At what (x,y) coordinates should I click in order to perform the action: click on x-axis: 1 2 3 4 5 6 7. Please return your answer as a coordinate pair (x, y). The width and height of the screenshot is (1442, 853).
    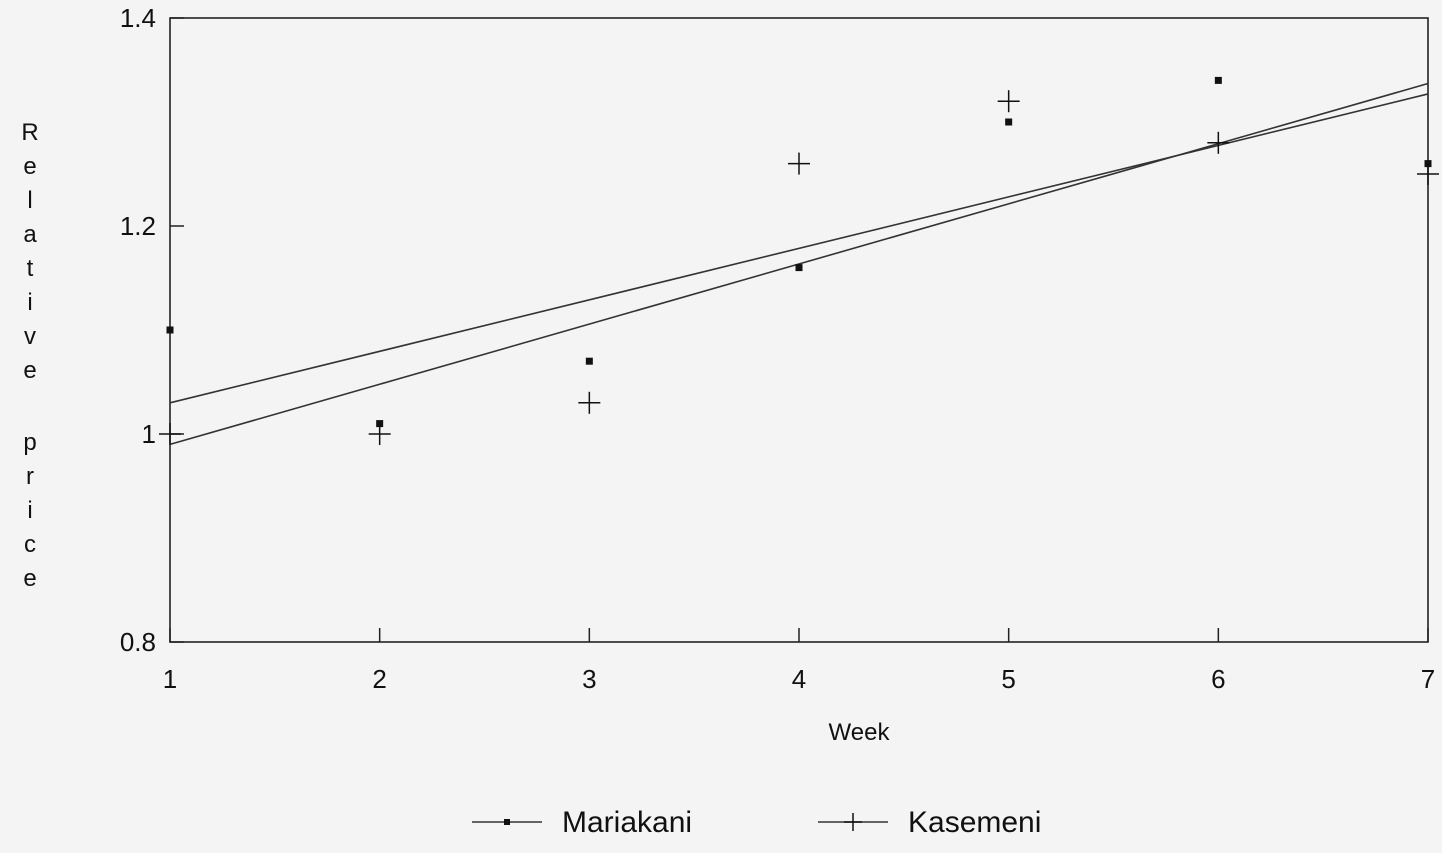
    Looking at the image, I should click on (799, 661).